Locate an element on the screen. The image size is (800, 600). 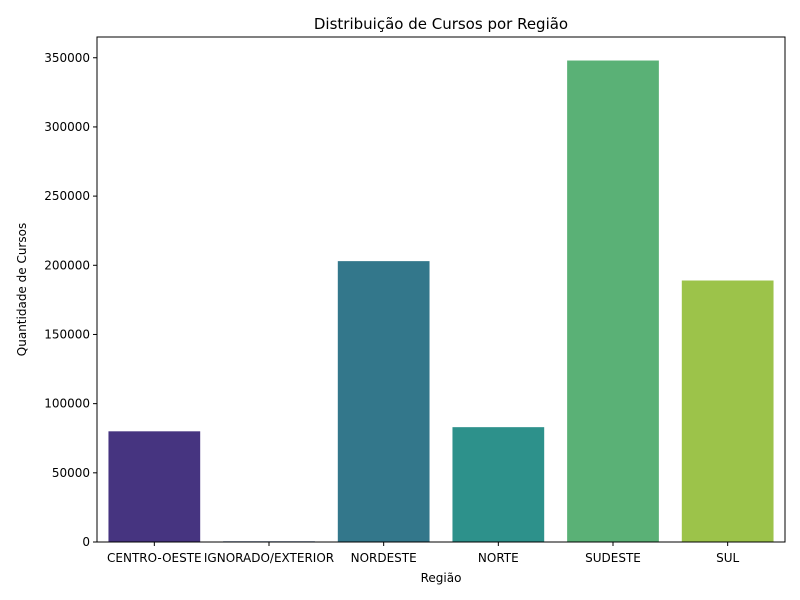
x-tick-label: SUL is located at coordinates (727, 558).